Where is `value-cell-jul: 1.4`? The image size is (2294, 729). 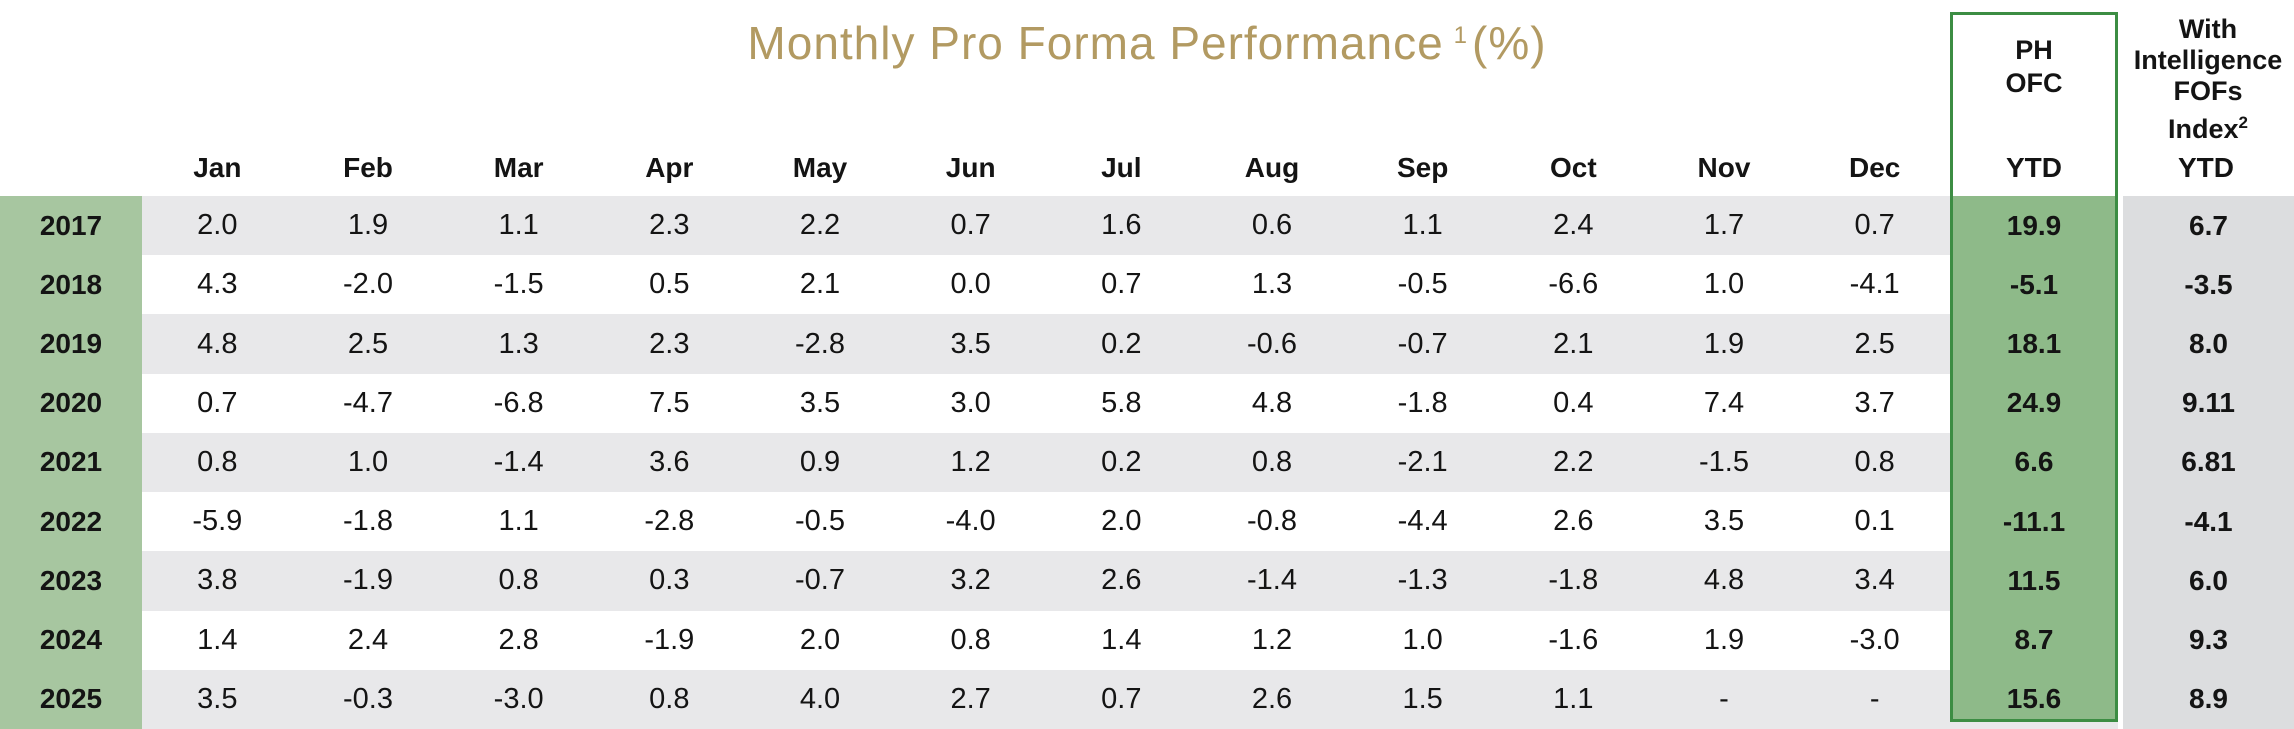
value-cell-jul: 1.4 is located at coordinates (1121, 640).